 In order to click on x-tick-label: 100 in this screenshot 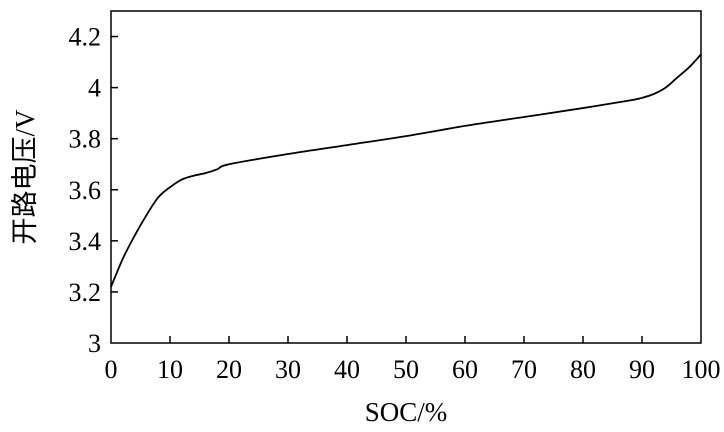, I will do `click(701, 369)`.